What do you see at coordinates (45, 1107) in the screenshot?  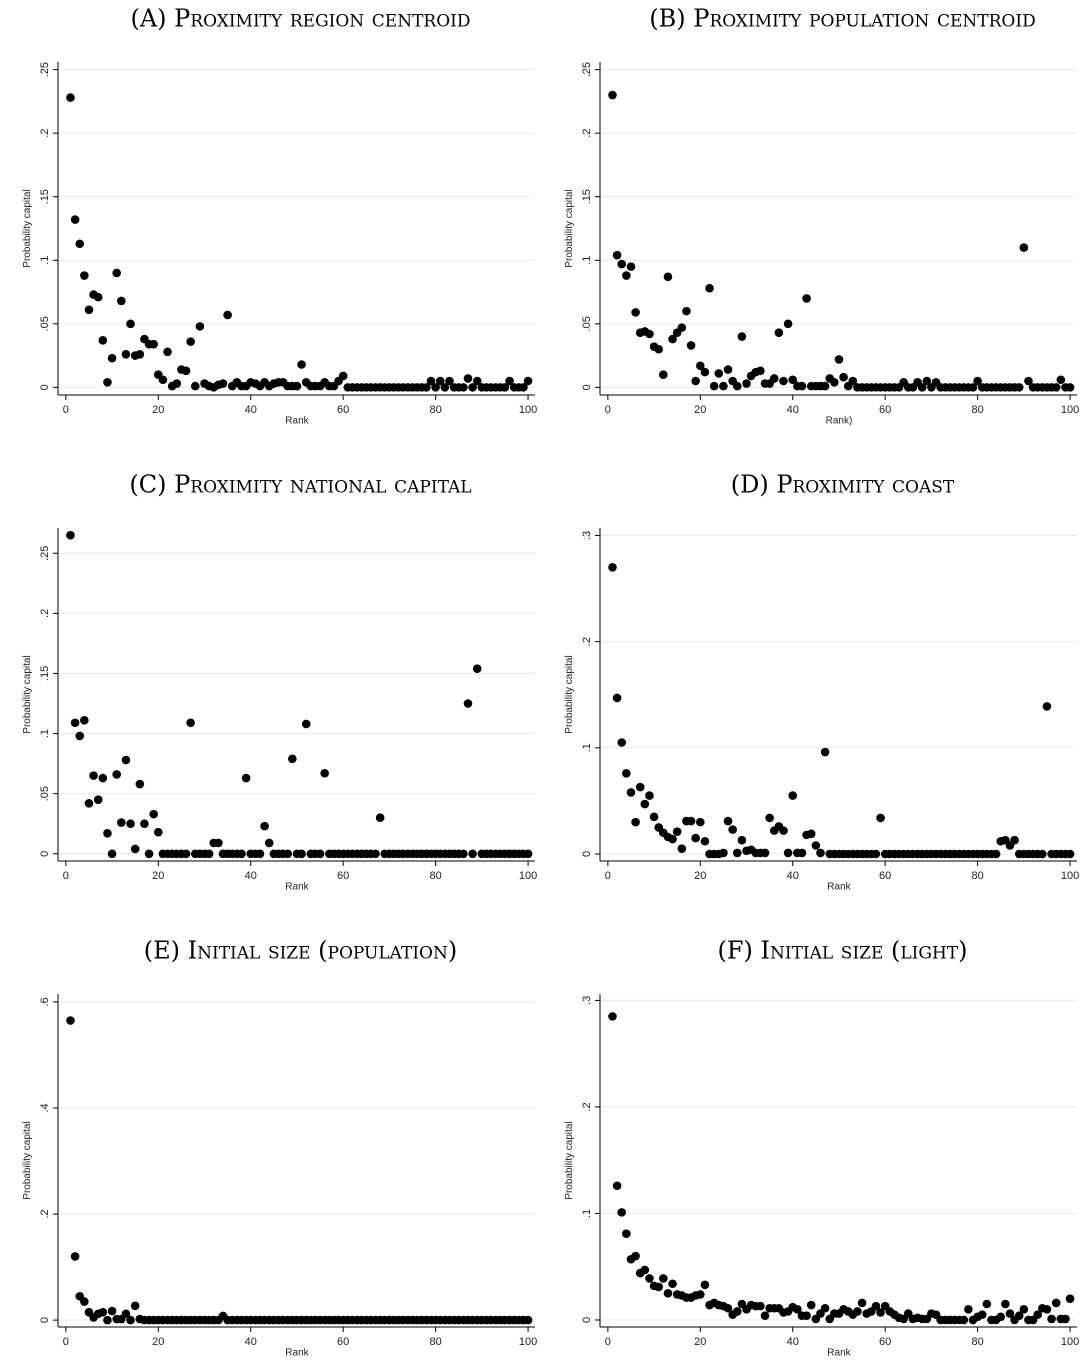 I see `y-tick-label: .4` at bounding box center [45, 1107].